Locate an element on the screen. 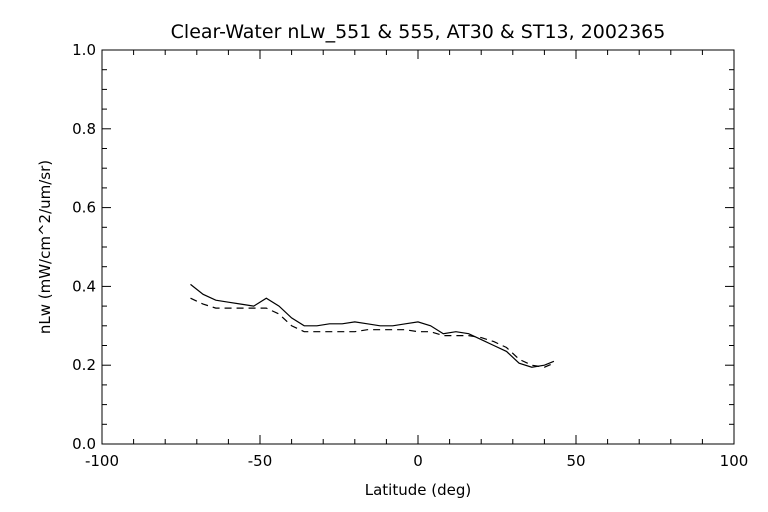  x-tick-label: -100 is located at coordinates (102, 461).